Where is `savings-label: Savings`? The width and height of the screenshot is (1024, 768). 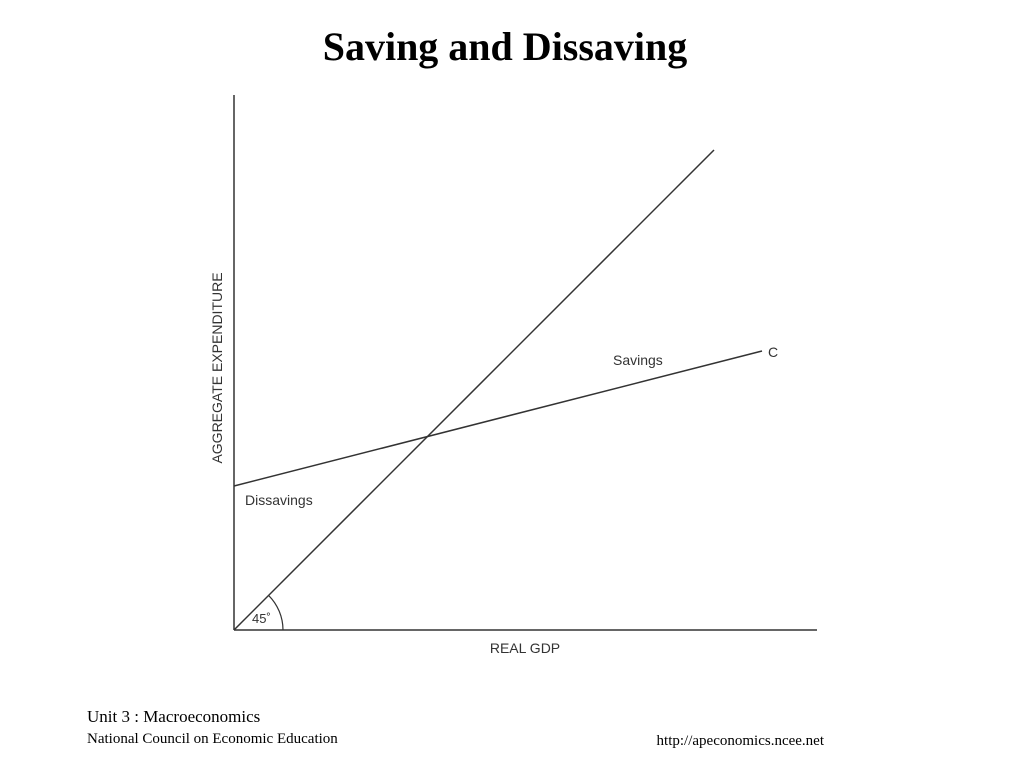
savings-label: Savings is located at coordinates (638, 360).